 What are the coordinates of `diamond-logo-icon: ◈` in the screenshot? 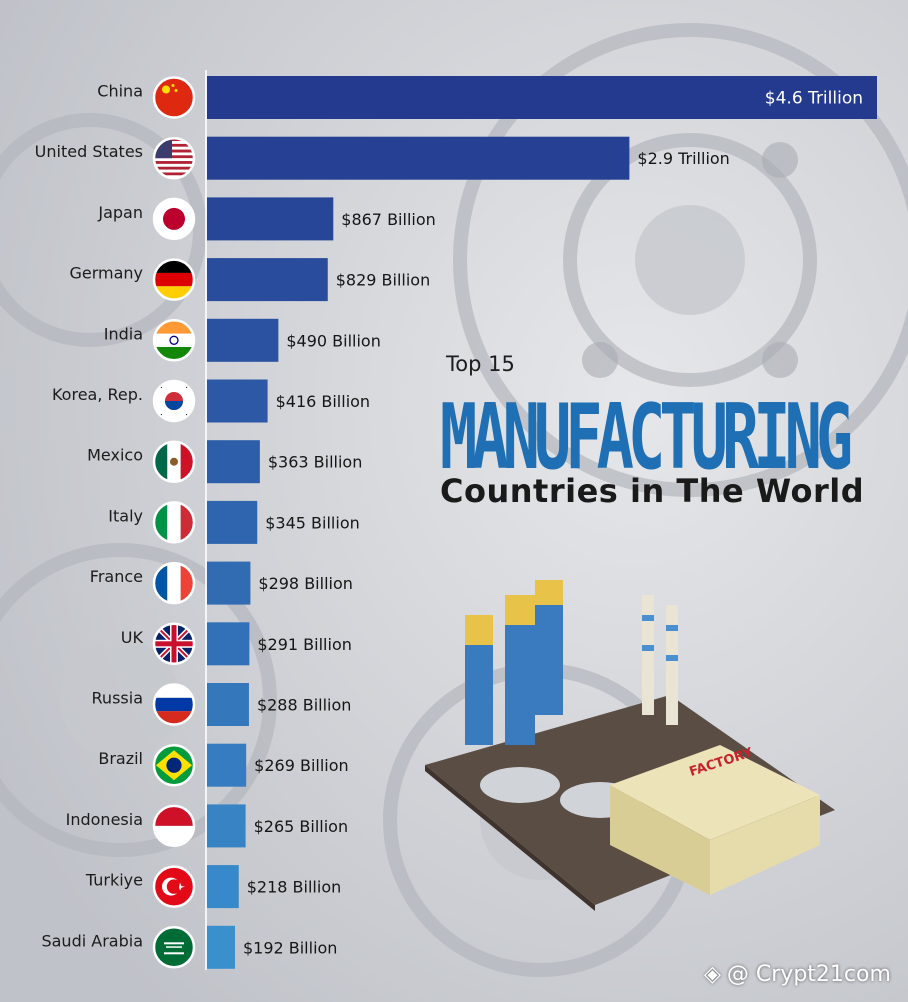 It's located at (712, 974).